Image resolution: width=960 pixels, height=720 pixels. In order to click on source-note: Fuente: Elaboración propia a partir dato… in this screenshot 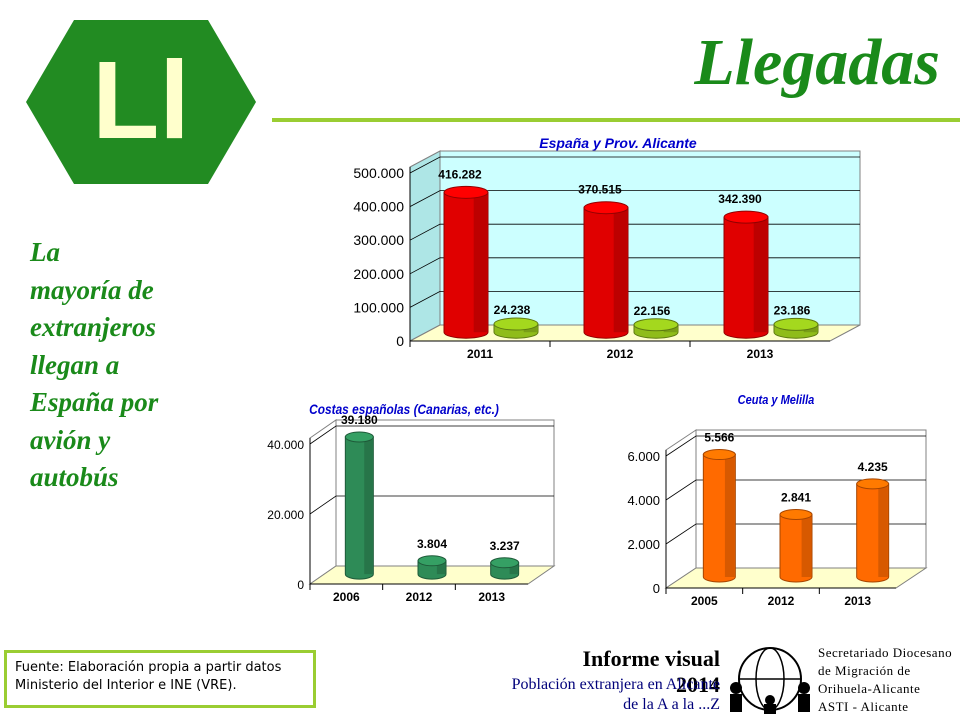, I will do `click(160, 679)`.